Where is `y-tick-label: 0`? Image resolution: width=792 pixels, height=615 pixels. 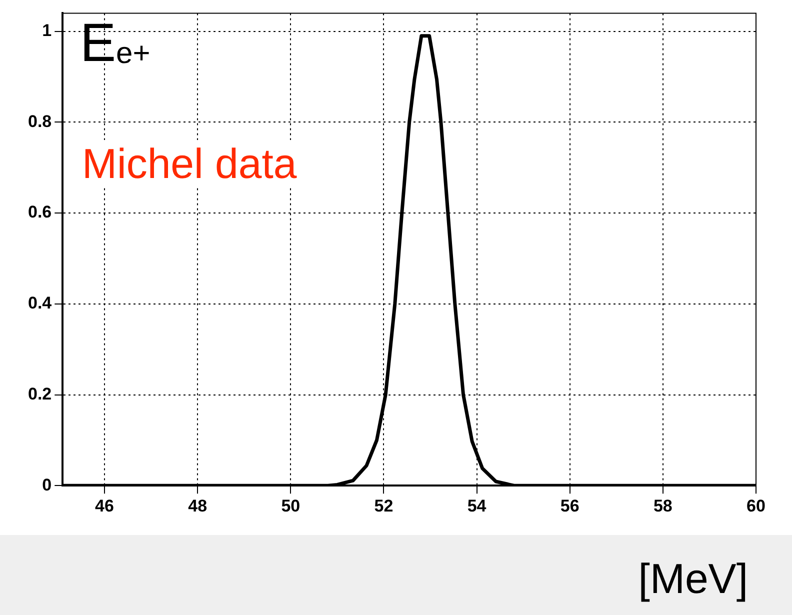 y-tick-label: 0 is located at coordinates (47, 484).